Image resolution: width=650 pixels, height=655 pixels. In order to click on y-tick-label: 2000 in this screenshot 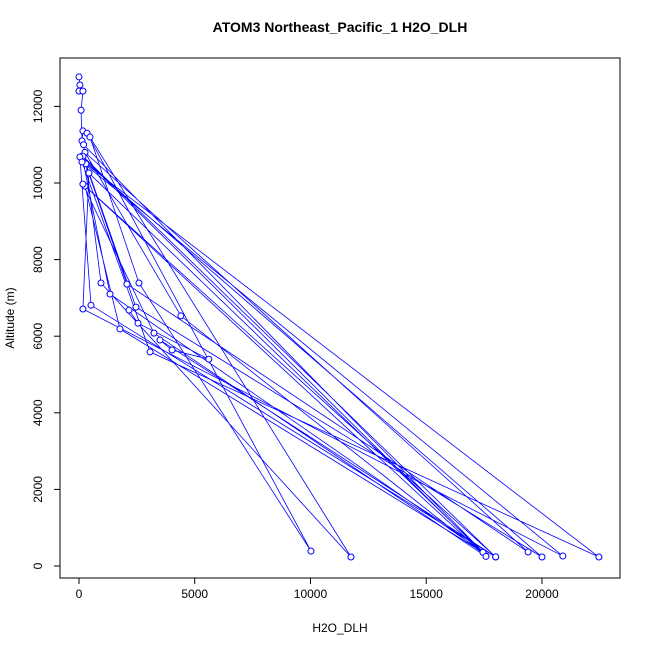, I will do `click(38, 489)`.